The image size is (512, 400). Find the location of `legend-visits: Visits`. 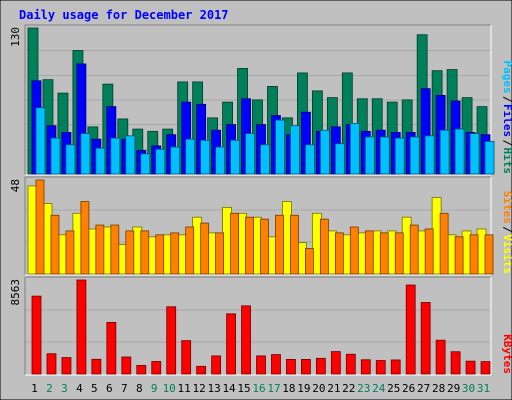

legend-visits: Visits is located at coordinates (506, 254).